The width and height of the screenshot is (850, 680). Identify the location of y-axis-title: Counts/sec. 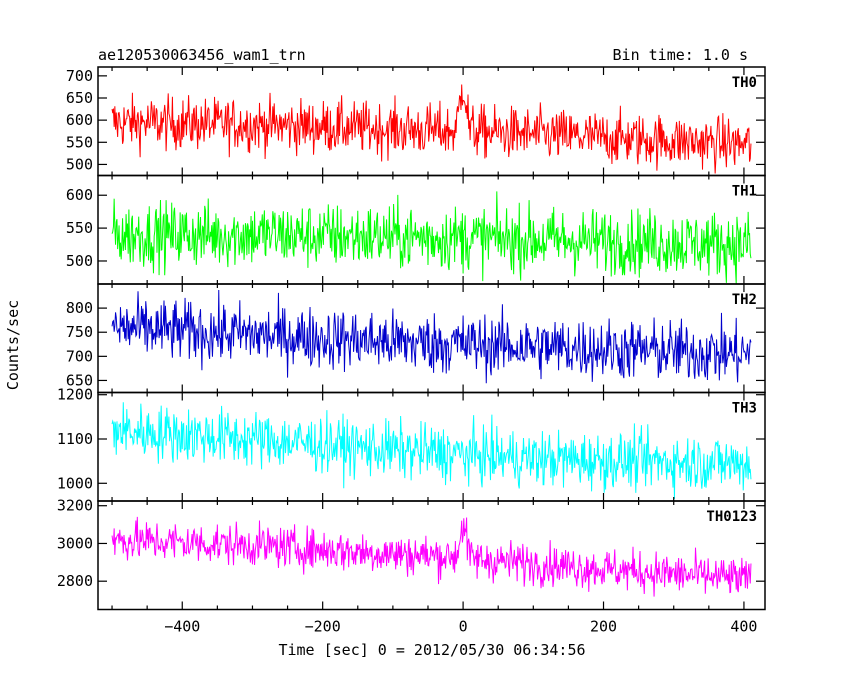
(13, 345).